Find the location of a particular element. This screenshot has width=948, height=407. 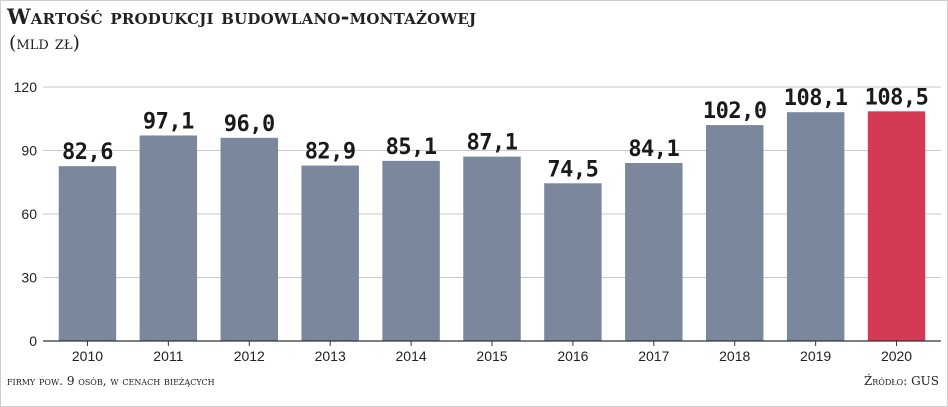

footnote: firmy pow. 9 osób, w cenach bieżących is located at coordinates (111, 381).